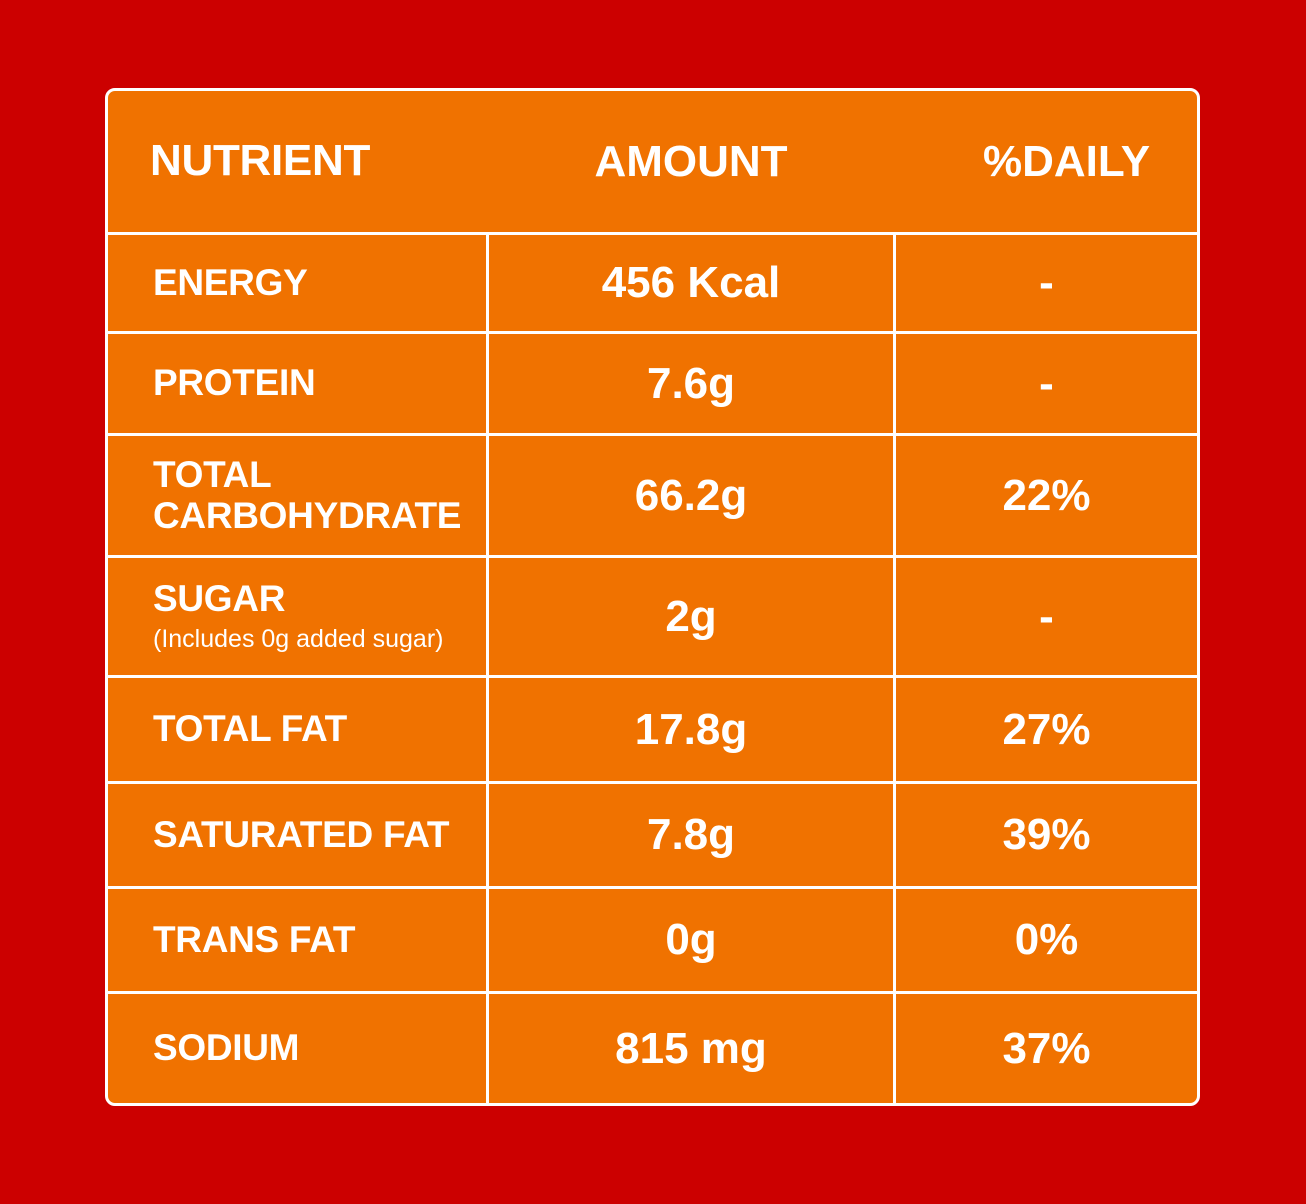 The width and height of the screenshot is (1306, 1204). I want to click on nutrient-cell: SUGAR (Includes 0g added sugar), so click(297, 618).